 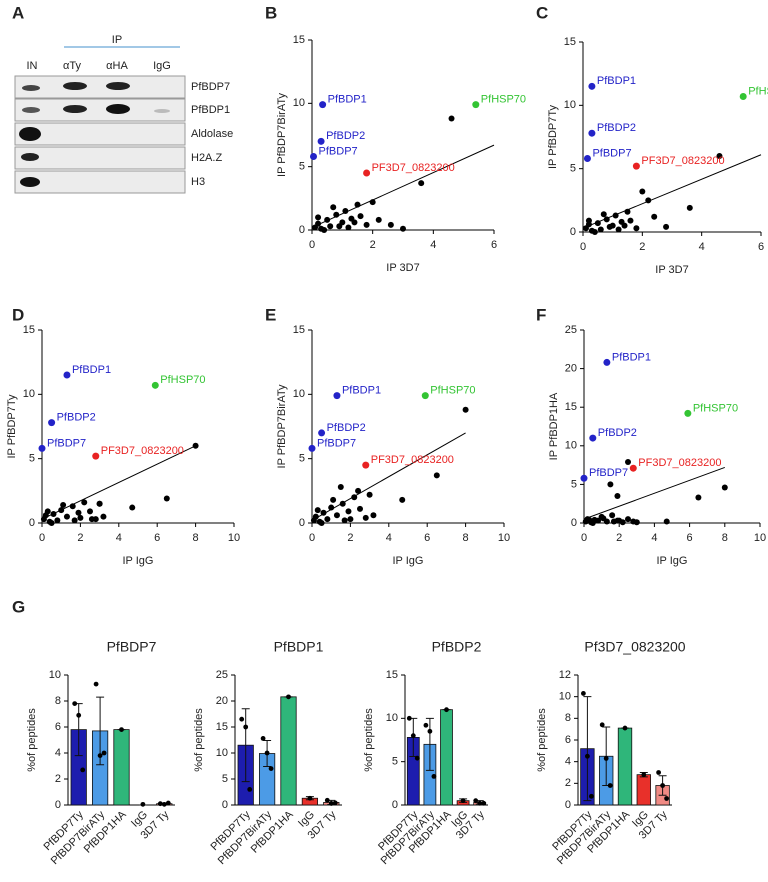 What do you see at coordinates (18, 12) in the screenshot?
I see `panel-label: A` at bounding box center [18, 12].